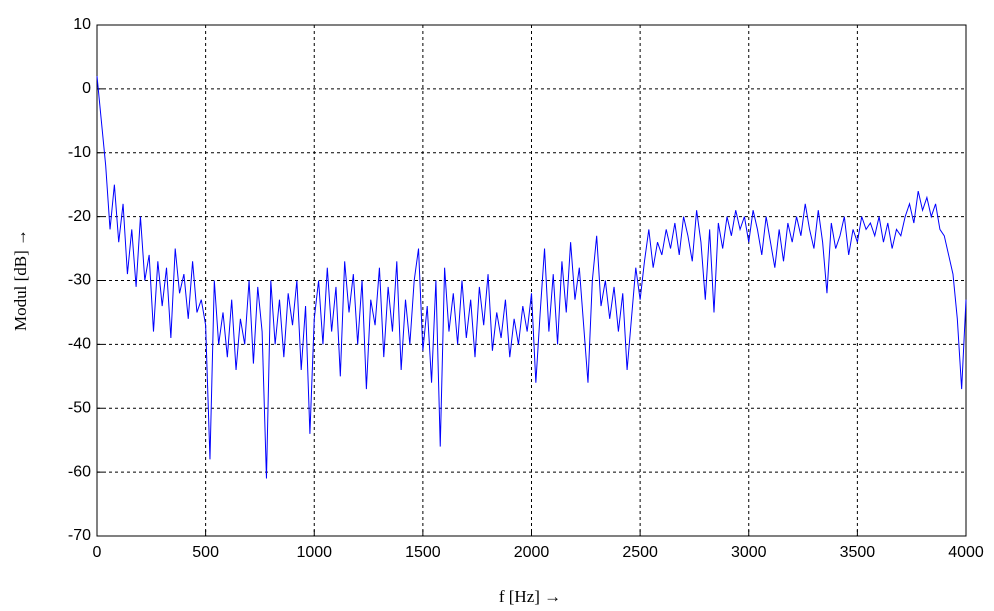 The image size is (994, 611). I want to click on x-tick-label: 0, so click(97, 552).